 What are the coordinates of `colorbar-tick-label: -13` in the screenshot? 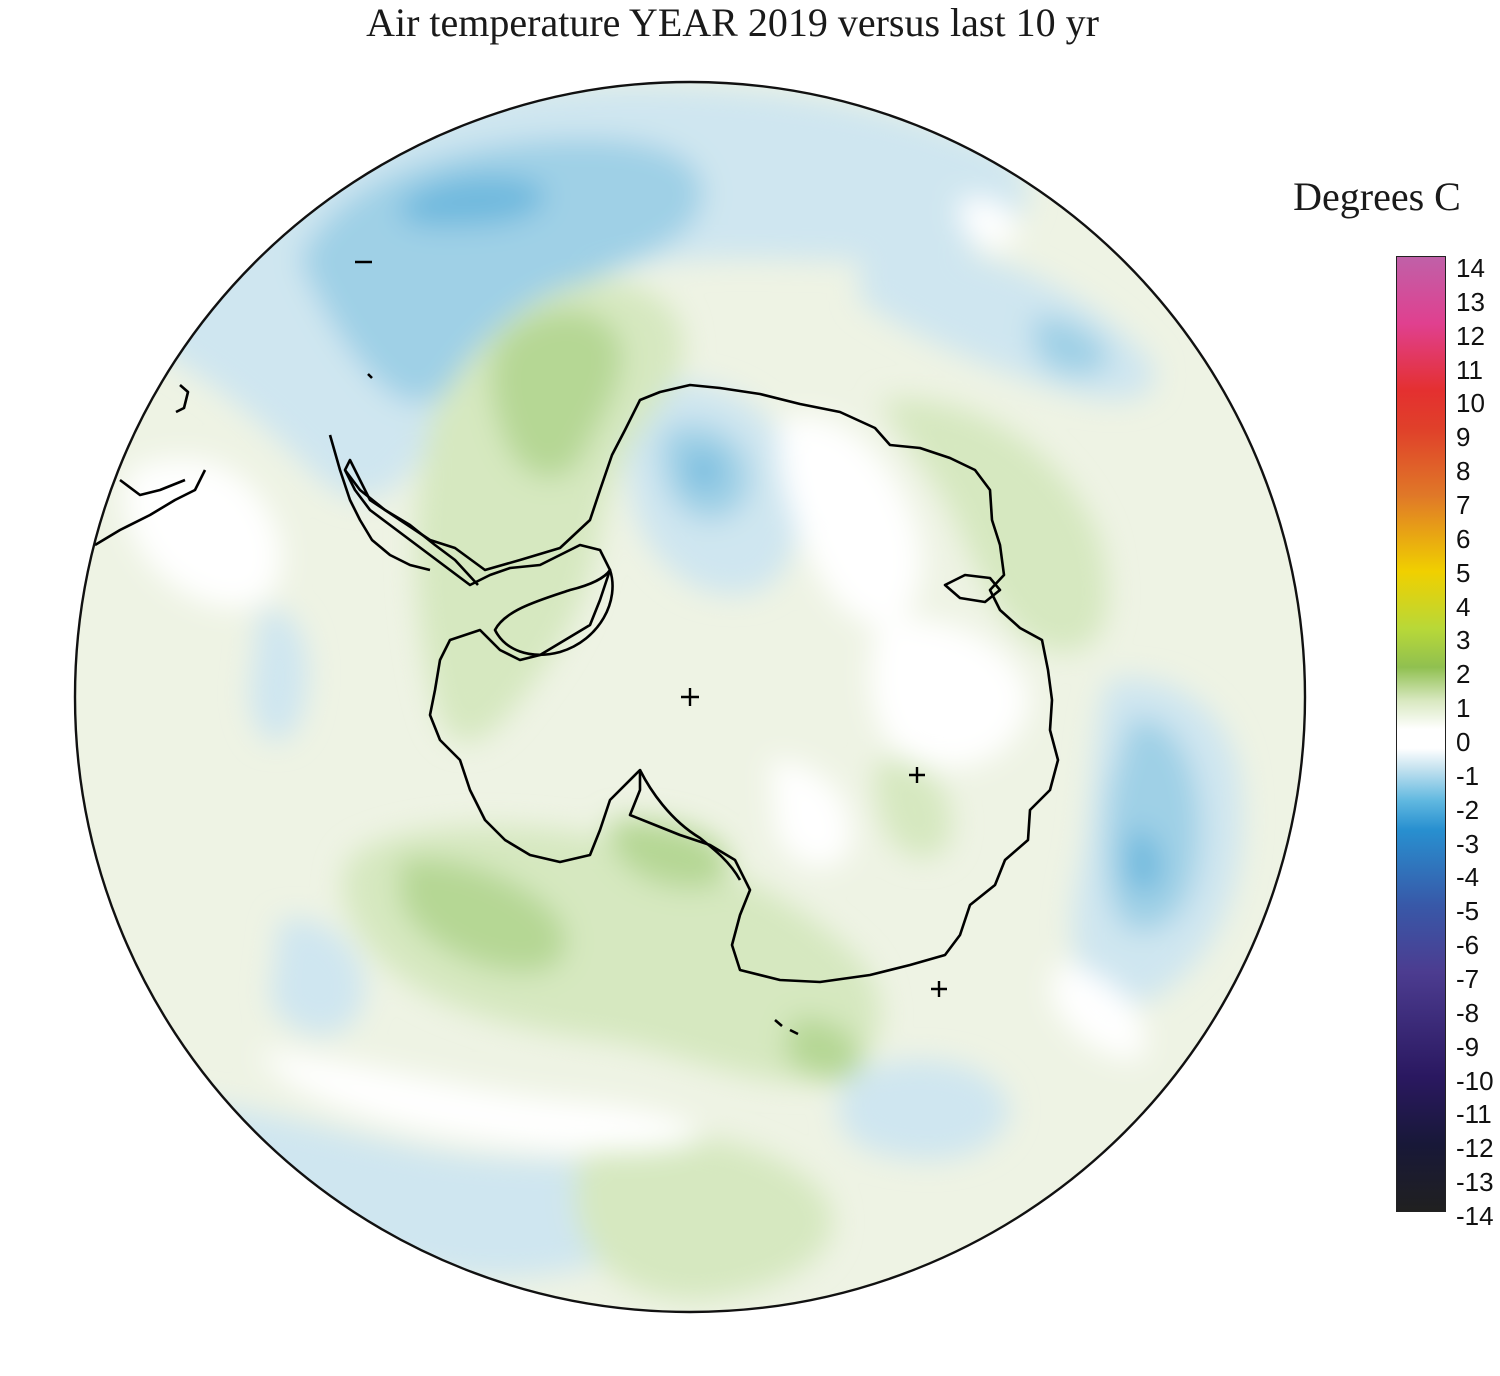 It's located at (1475, 1182).